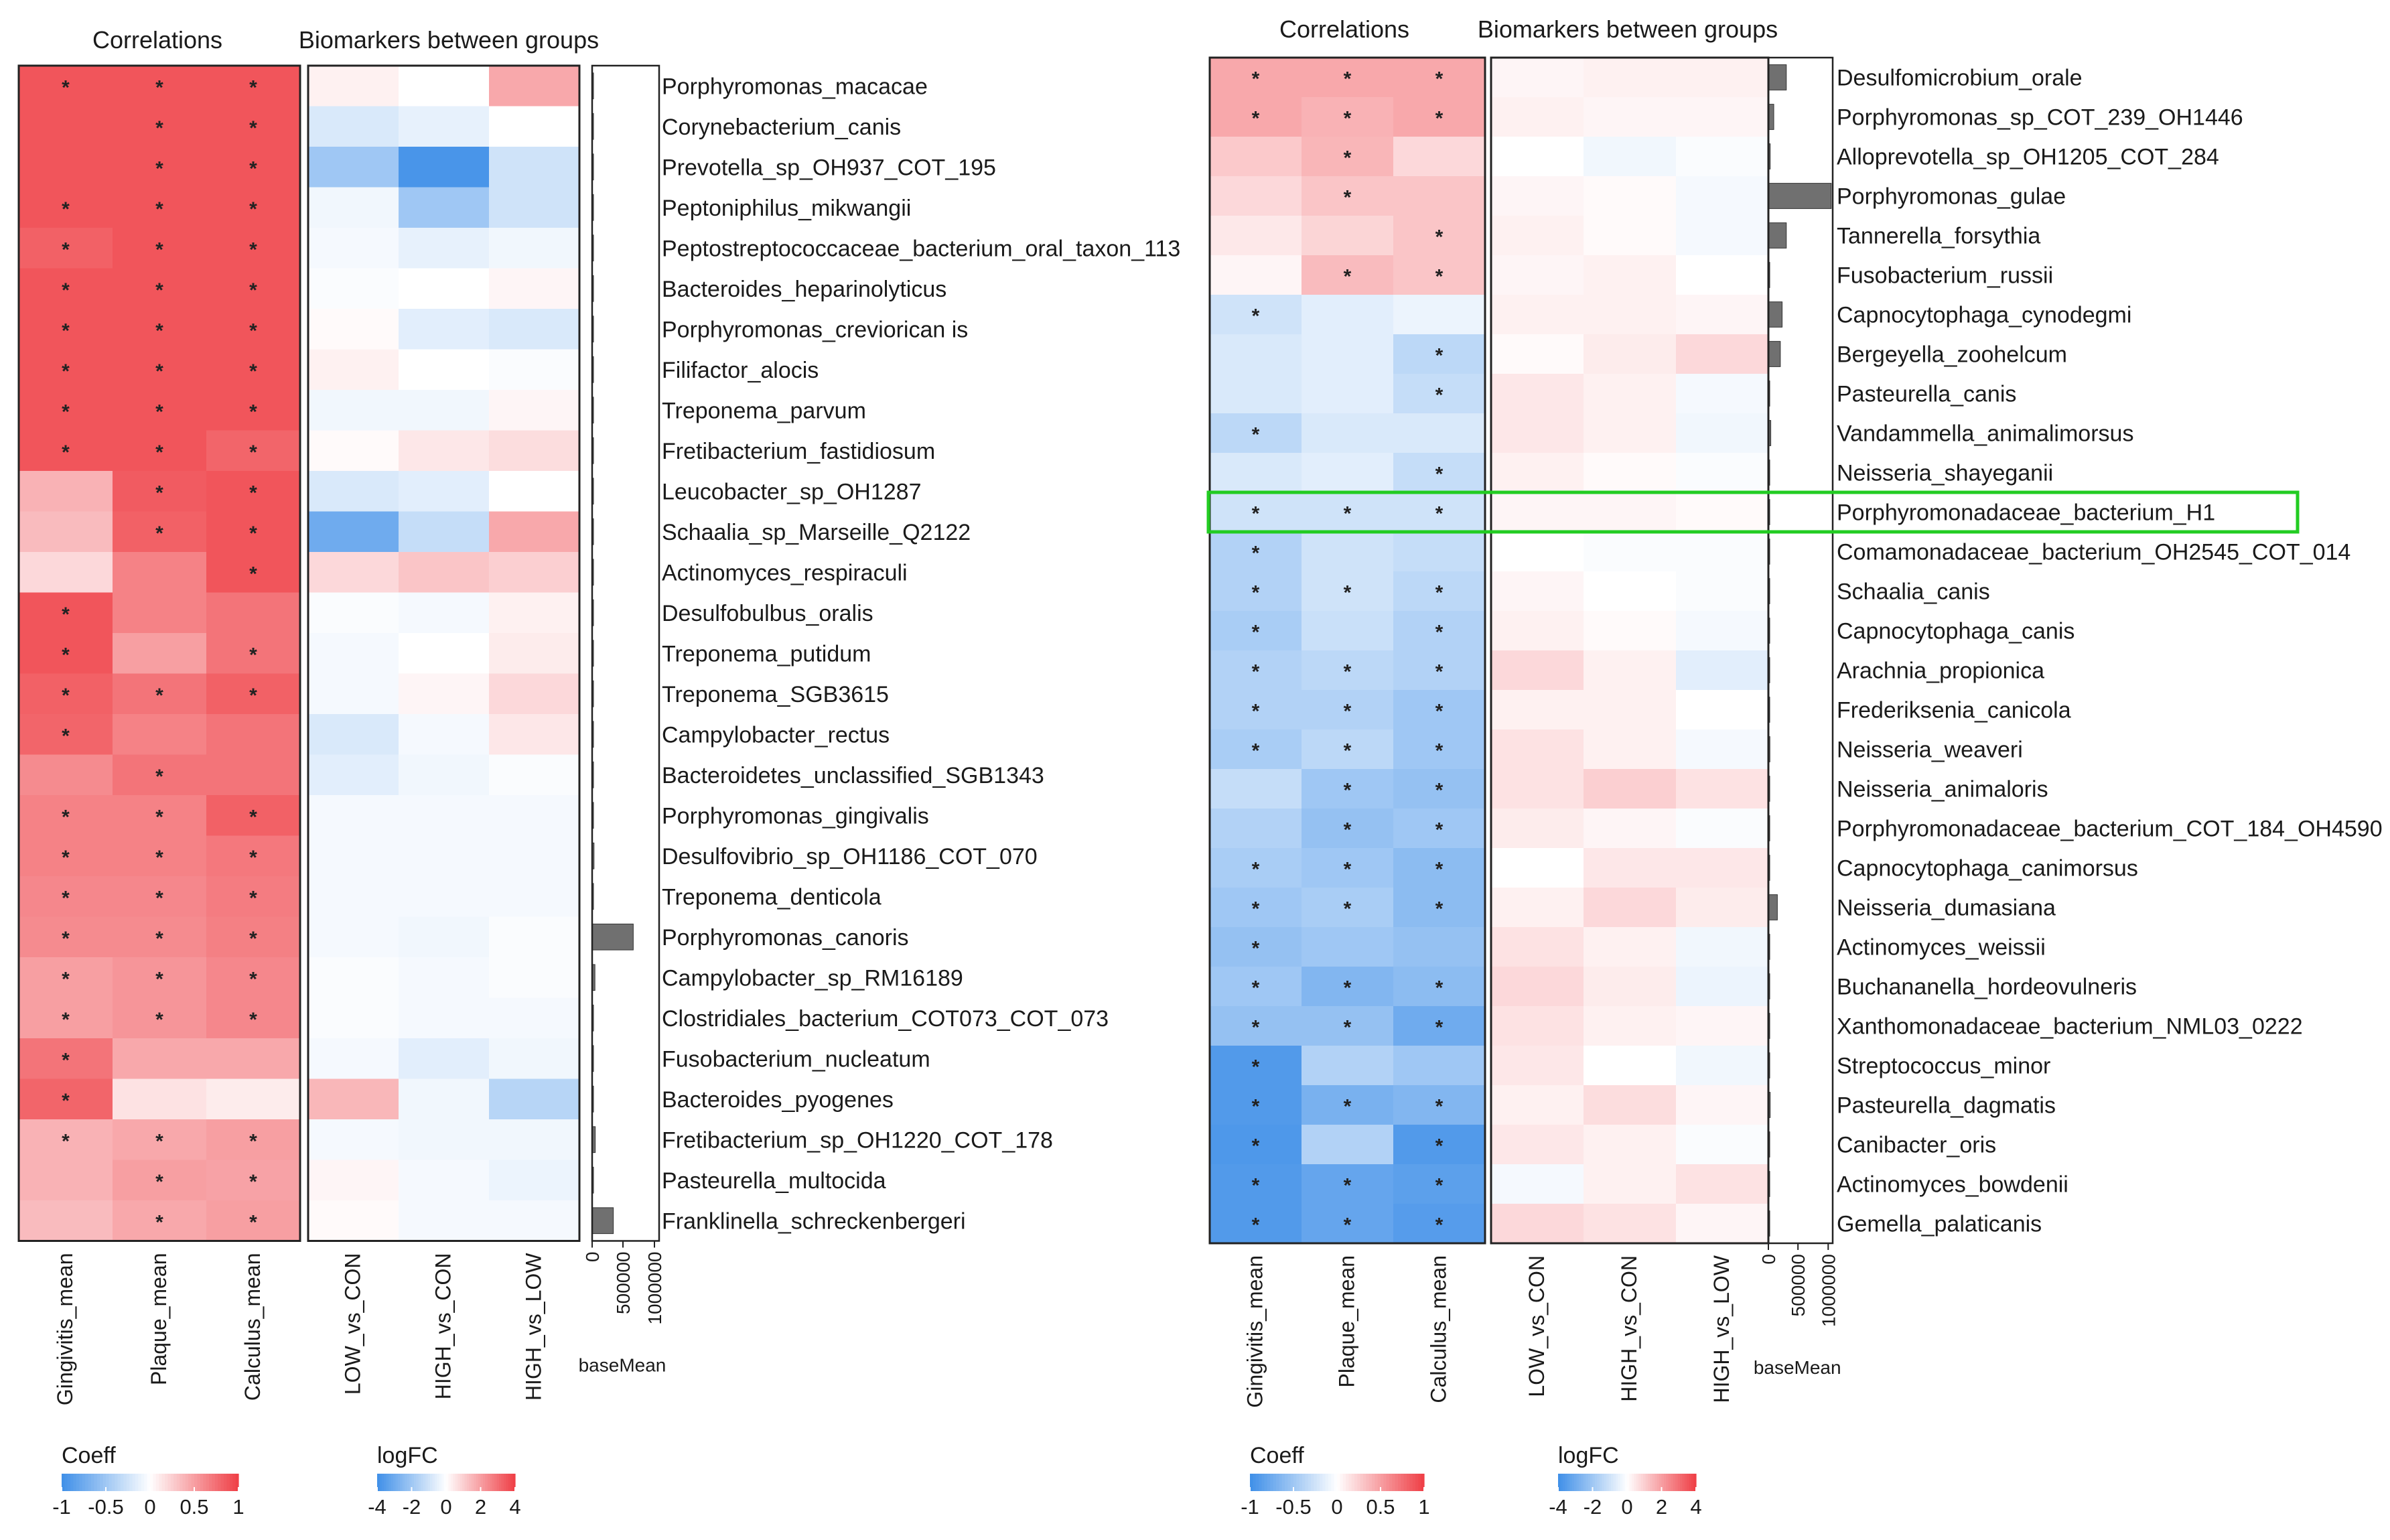  Describe the element at coordinates (1956, 632) in the screenshot. I see `taxon-label: Capnocytophaga_canis` at that location.